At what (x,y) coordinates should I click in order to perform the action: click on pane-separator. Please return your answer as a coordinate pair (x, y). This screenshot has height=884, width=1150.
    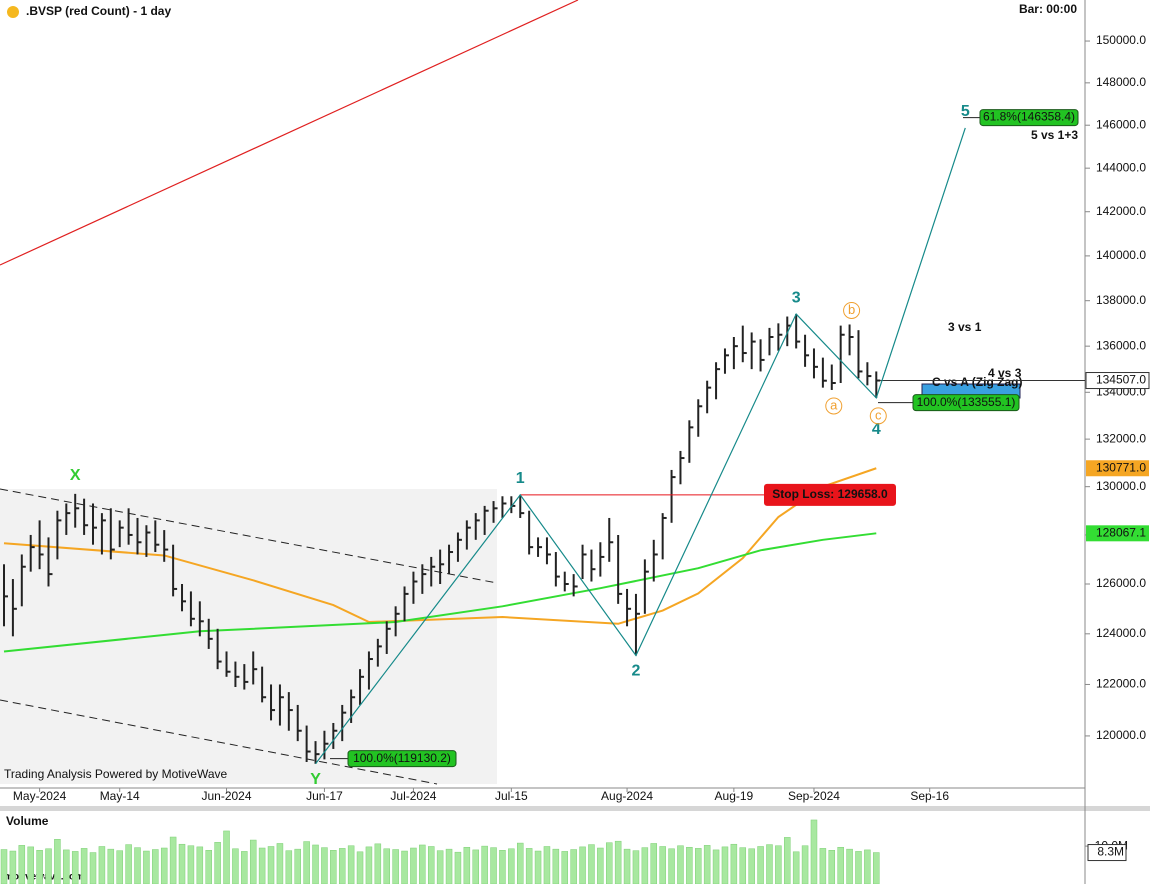
    Looking at the image, I should click on (575, 808).